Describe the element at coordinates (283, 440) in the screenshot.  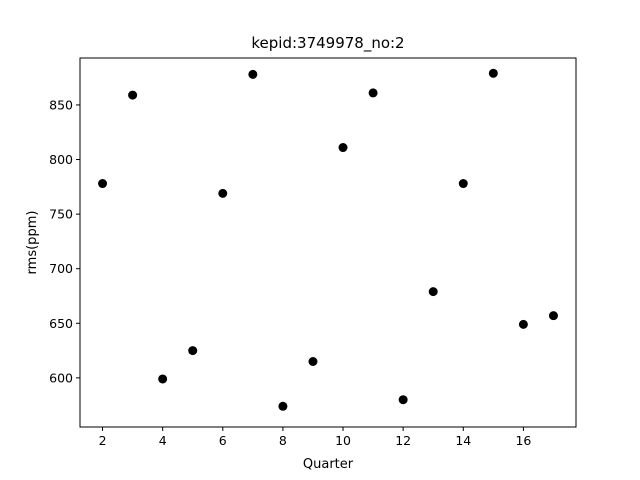
I see `x-tick-label: 8` at that location.